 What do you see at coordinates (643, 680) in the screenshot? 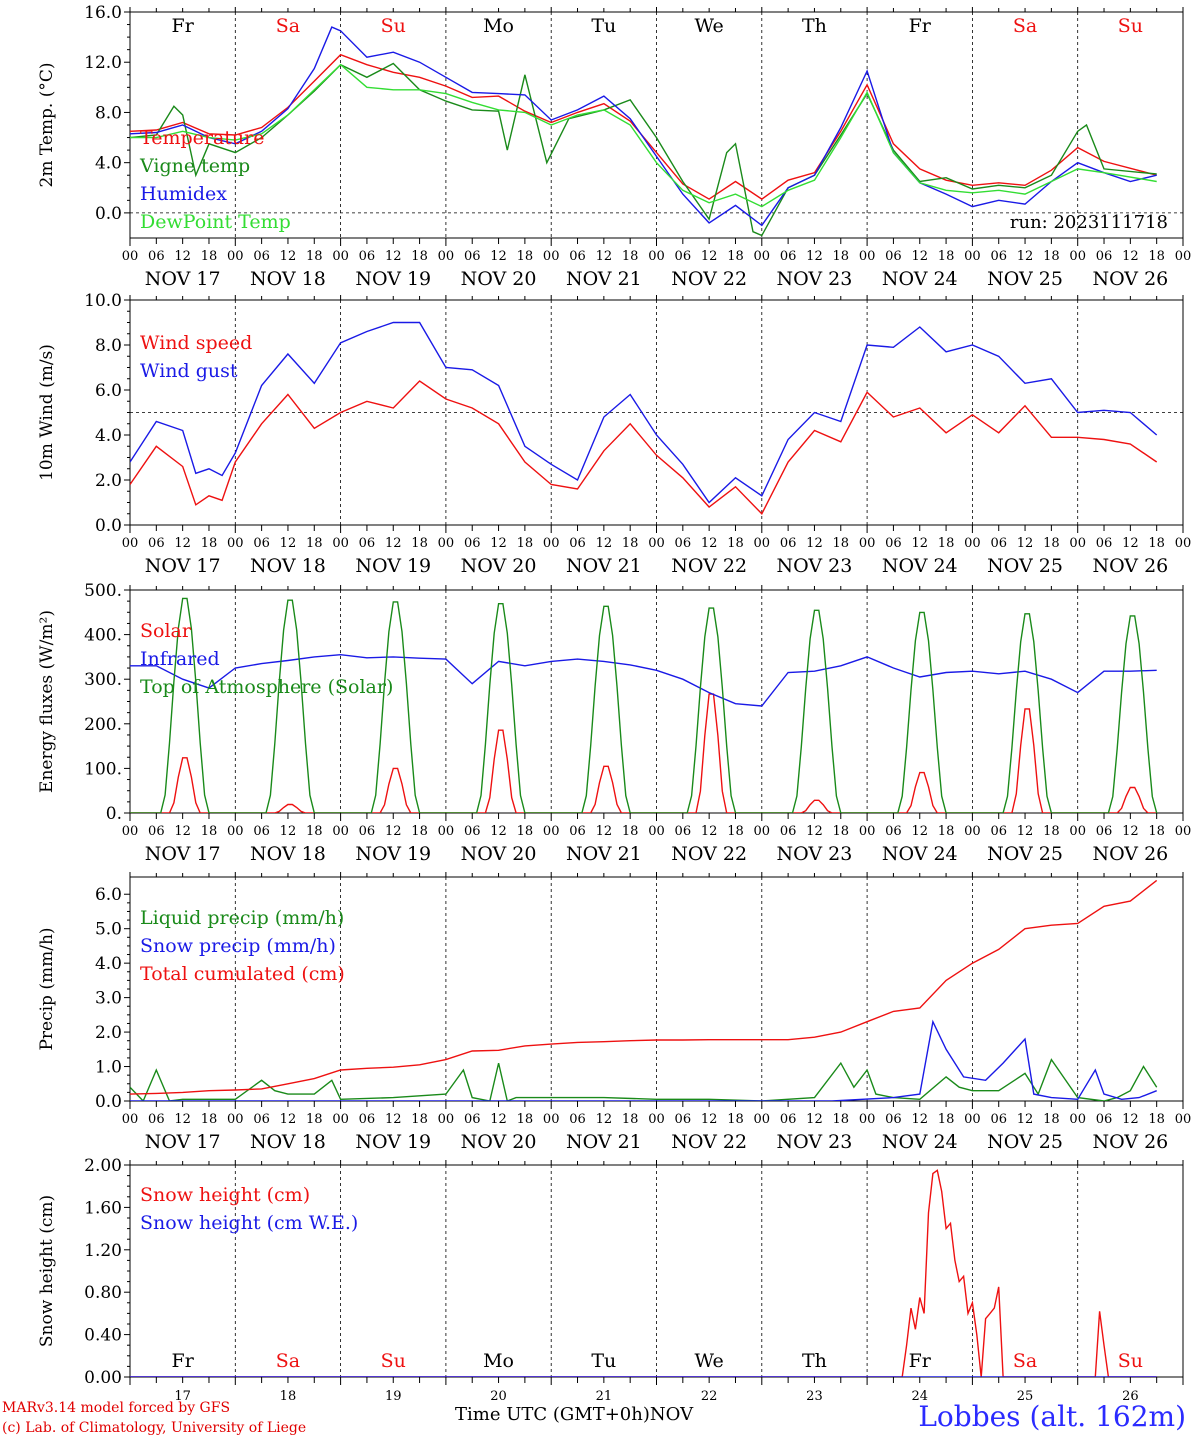
I see `series-line-infrared` at bounding box center [643, 680].